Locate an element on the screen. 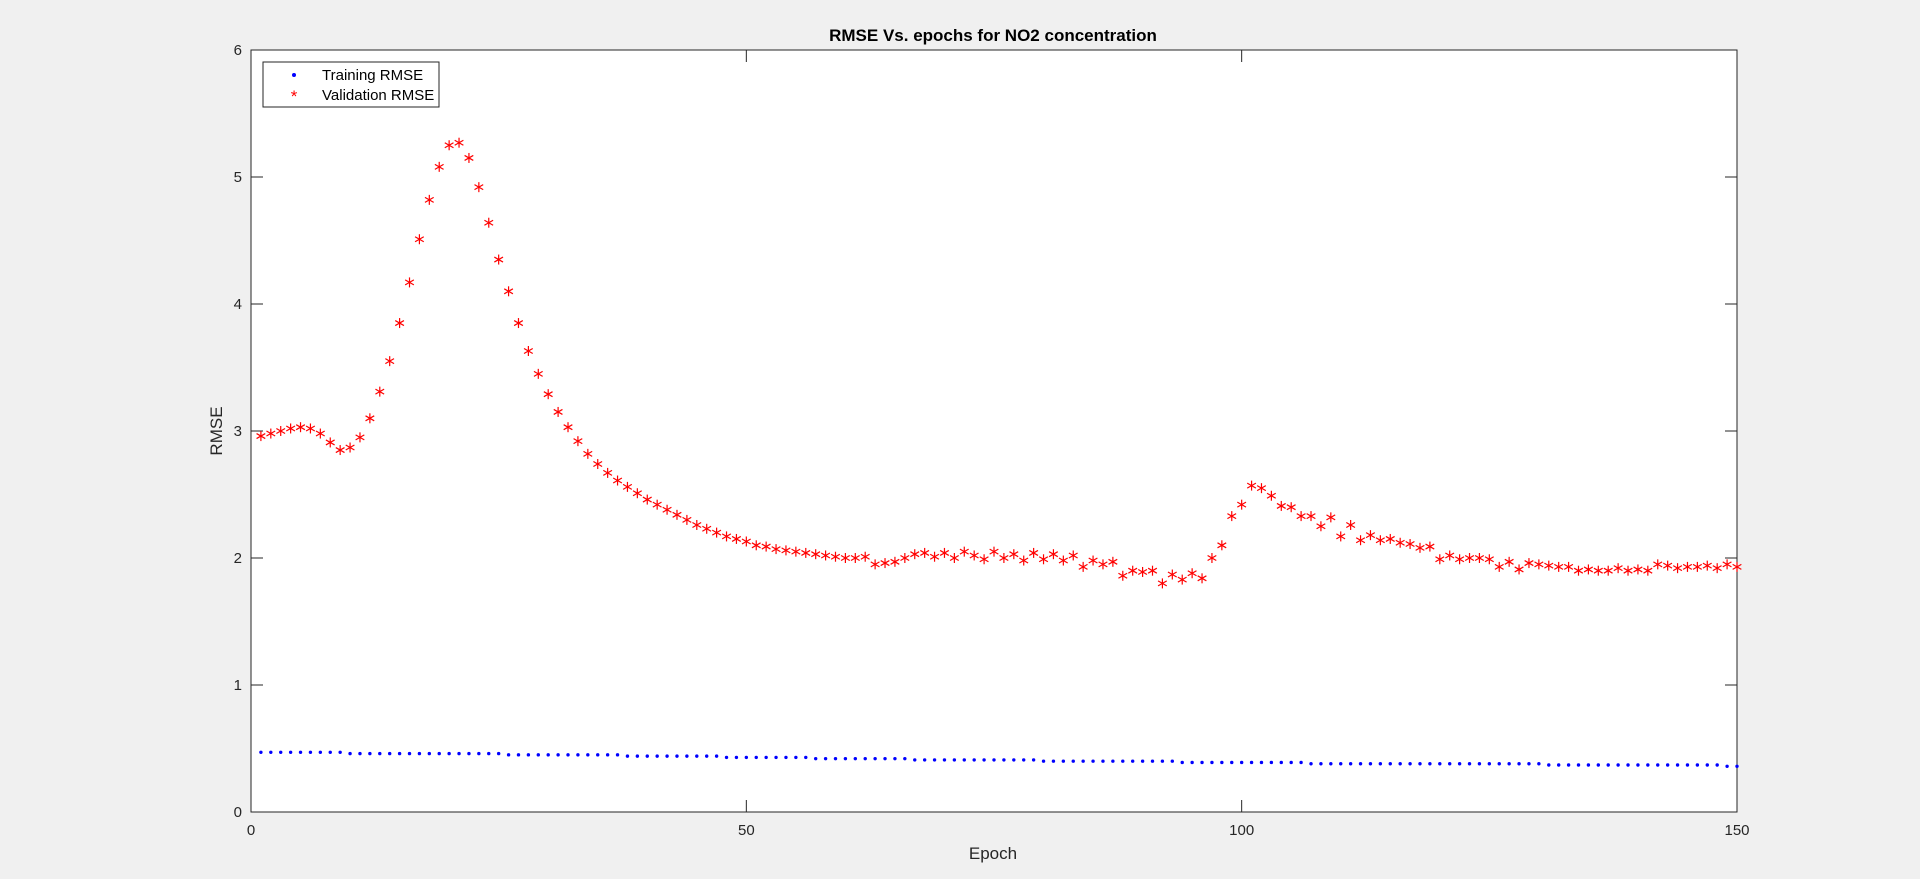 The image size is (1920, 879). training-rmse-series is located at coordinates (999, 759).